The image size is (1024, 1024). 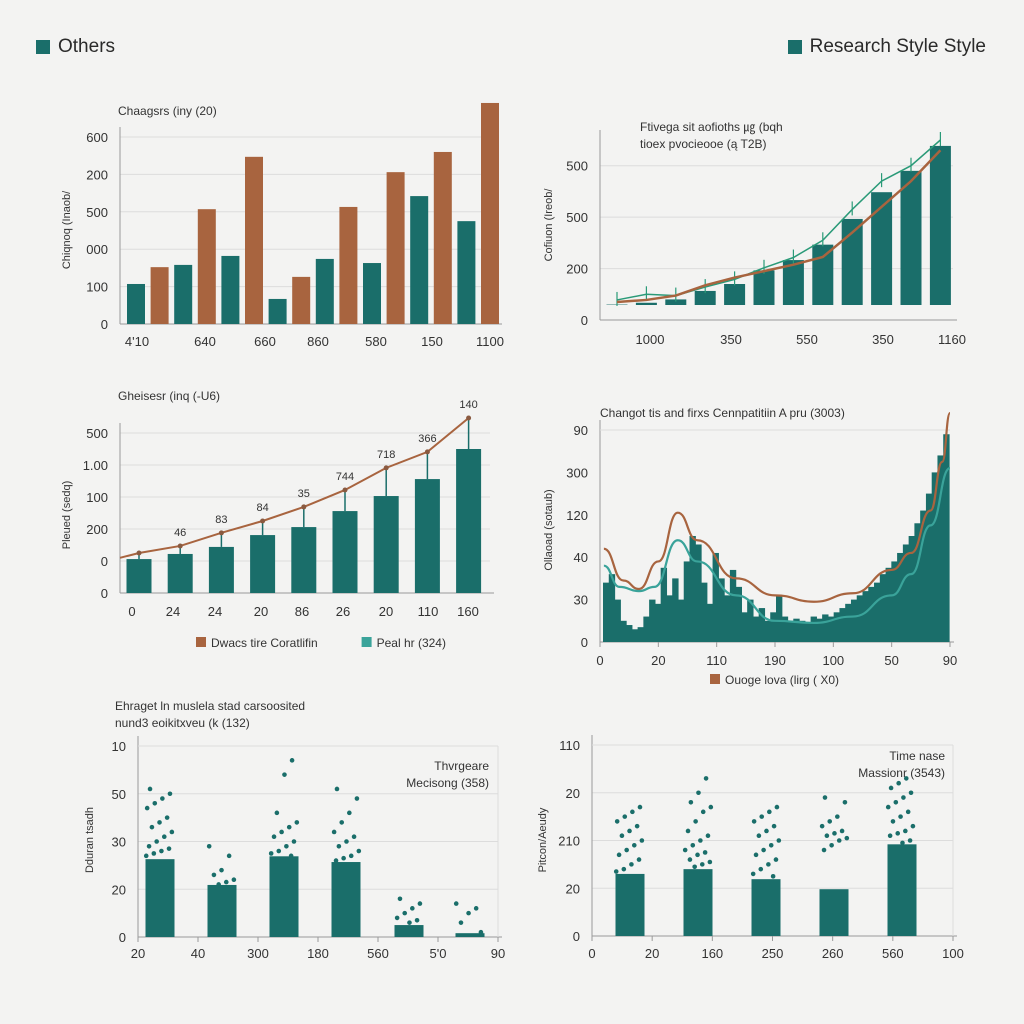 What do you see at coordinates (549, 529) in the screenshot?
I see `y-axis-label: Ollaoad (sotaub)` at bounding box center [549, 529].